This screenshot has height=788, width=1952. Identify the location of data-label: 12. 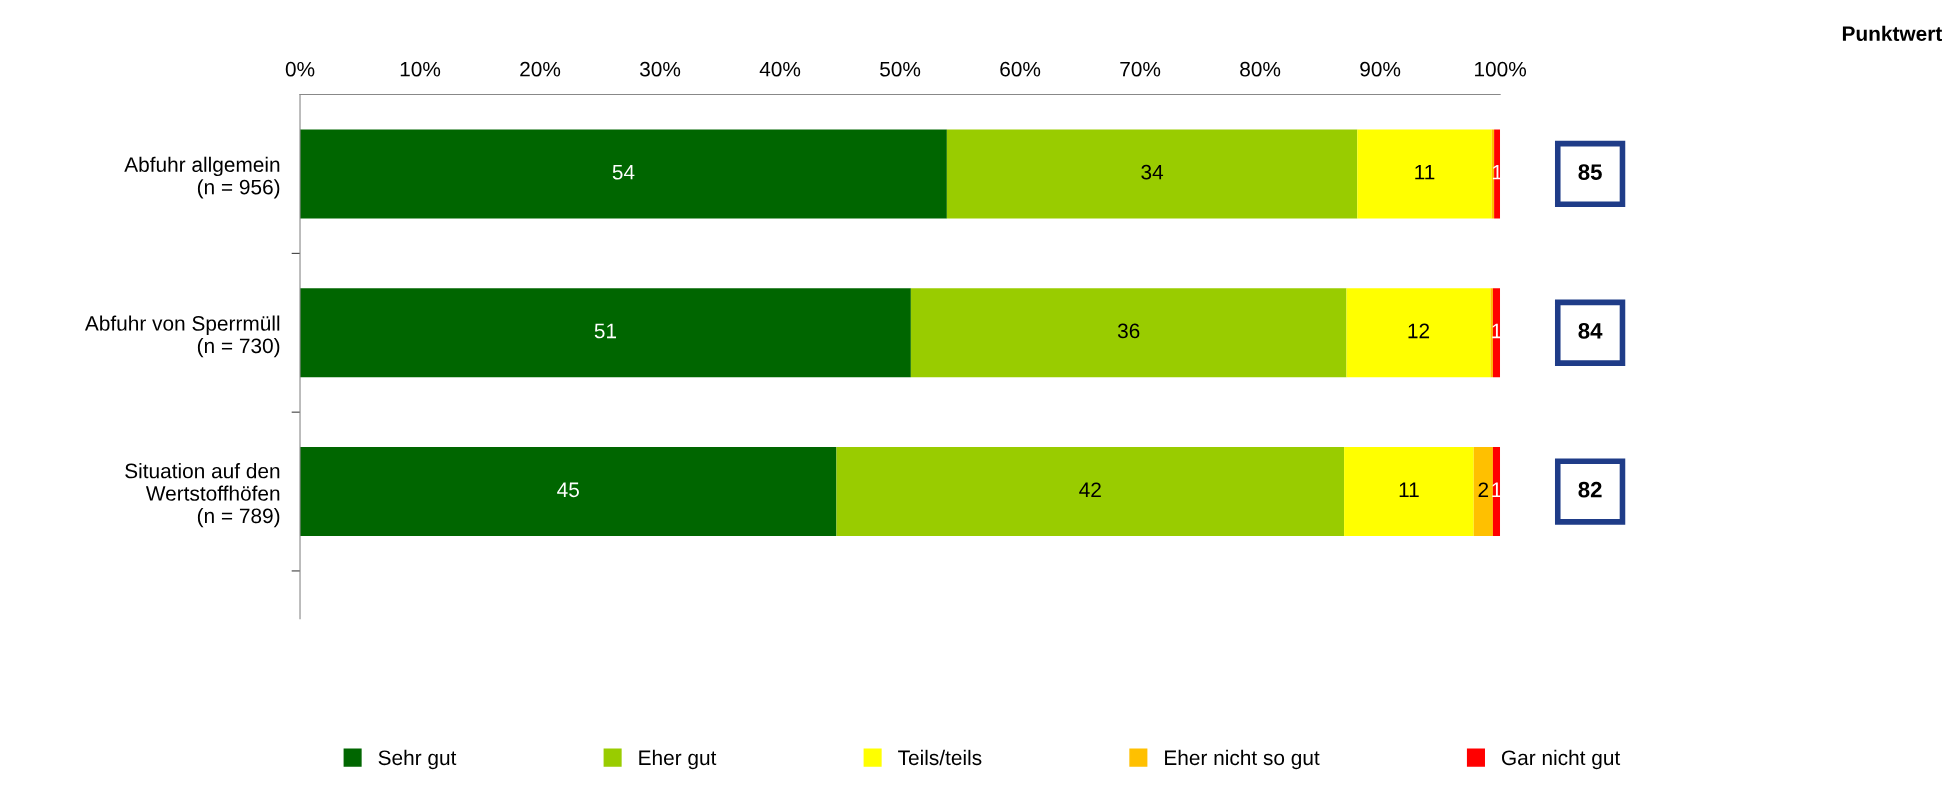
(1419, 331).